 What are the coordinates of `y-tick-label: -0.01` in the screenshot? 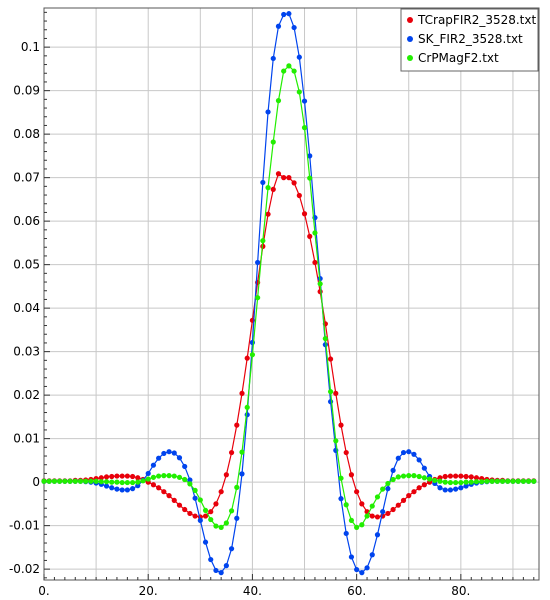 It's located at (24, 526).